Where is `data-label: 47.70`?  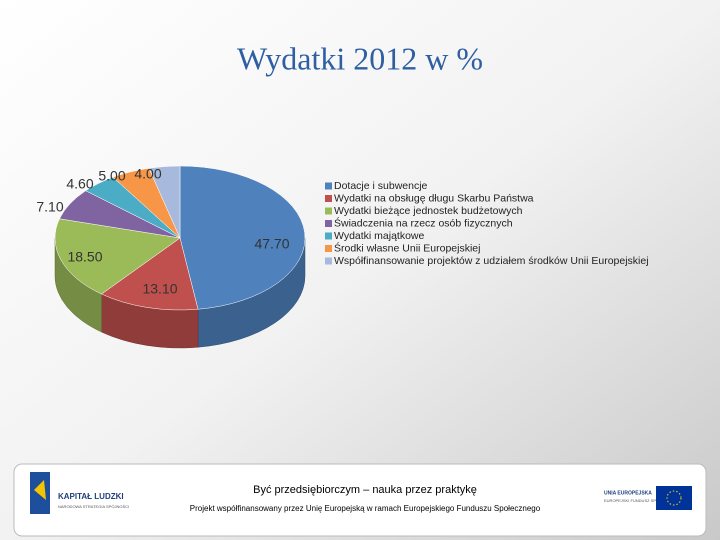 data-label: 47.70 is located at coordinates (271, 244).